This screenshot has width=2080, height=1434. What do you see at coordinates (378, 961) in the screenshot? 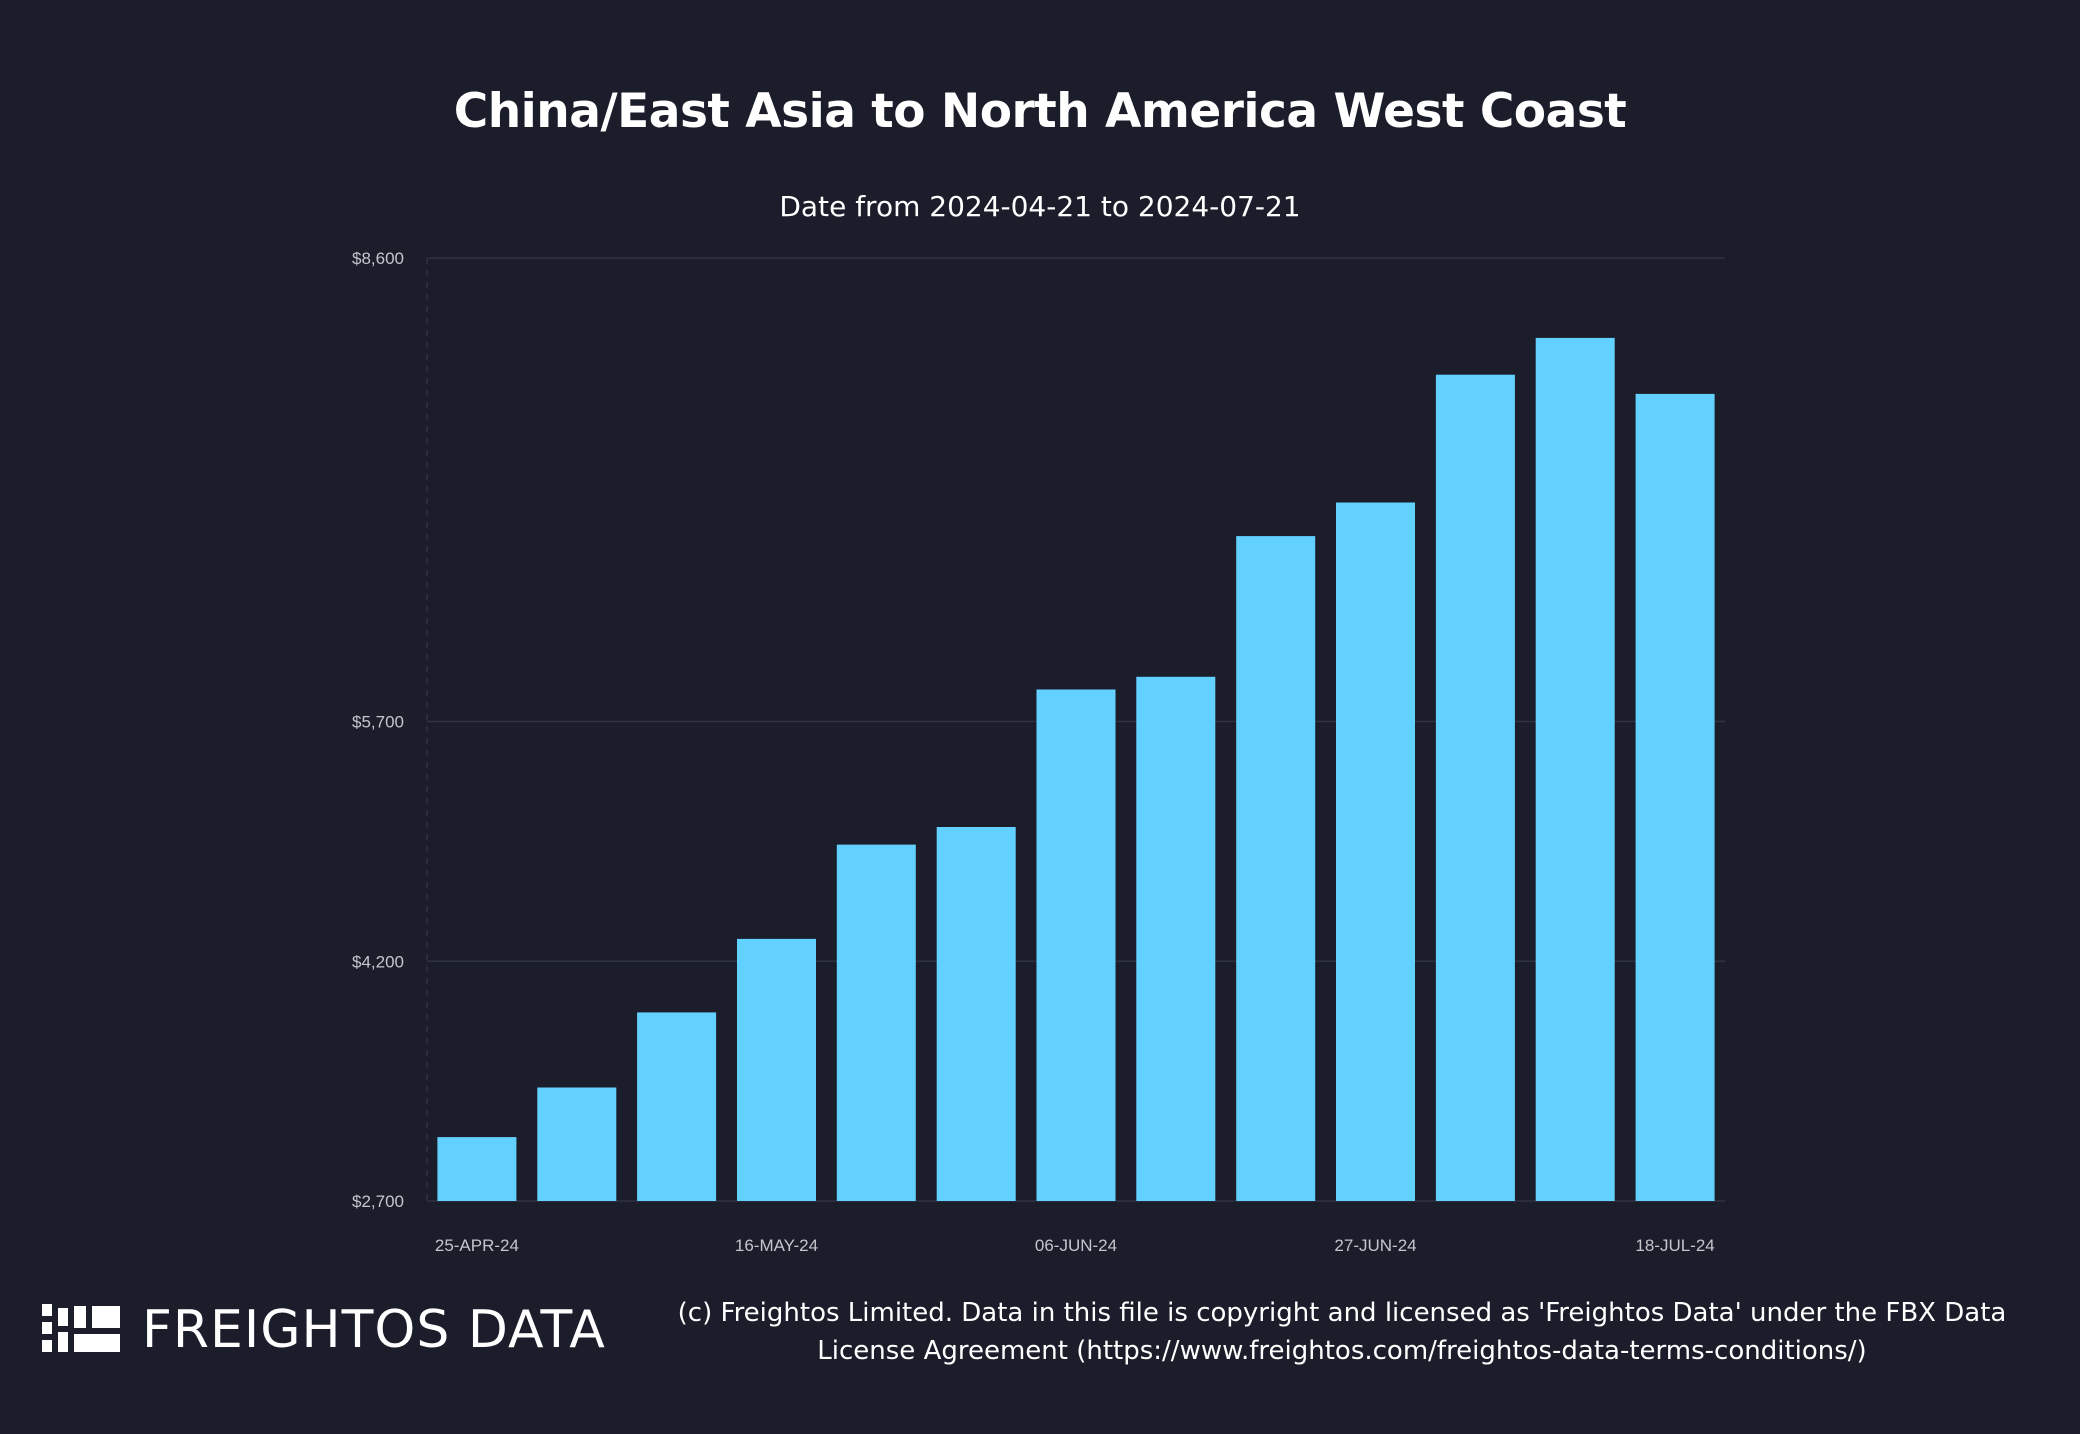
I see `y-tick-label: $4,200` at bounding box center [378, 961].